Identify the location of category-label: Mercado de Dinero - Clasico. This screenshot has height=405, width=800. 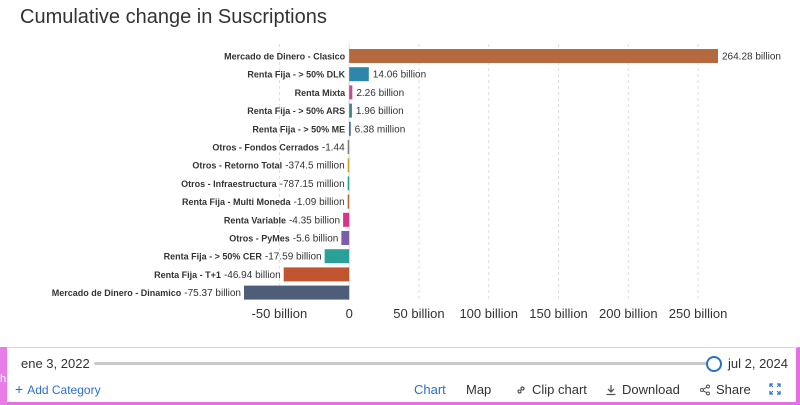
(285, 57).